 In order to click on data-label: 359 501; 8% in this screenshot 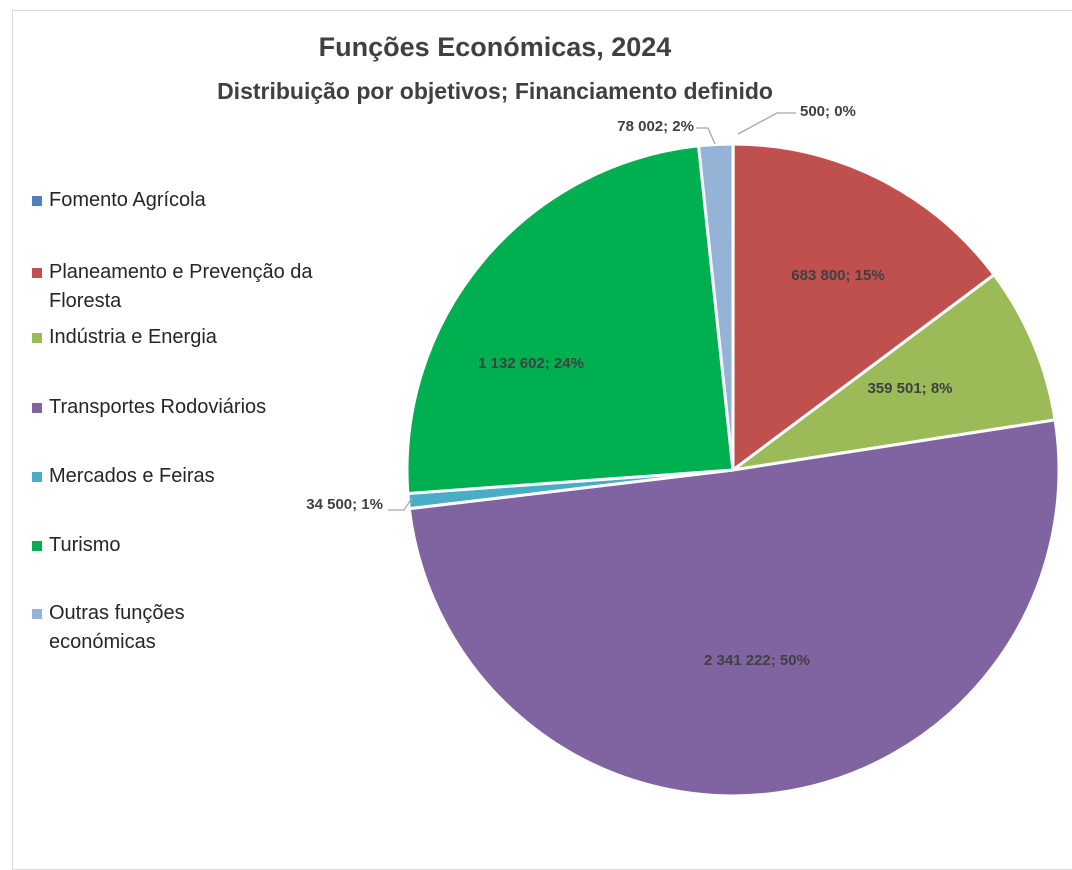, I will do `click(909, 388)`.